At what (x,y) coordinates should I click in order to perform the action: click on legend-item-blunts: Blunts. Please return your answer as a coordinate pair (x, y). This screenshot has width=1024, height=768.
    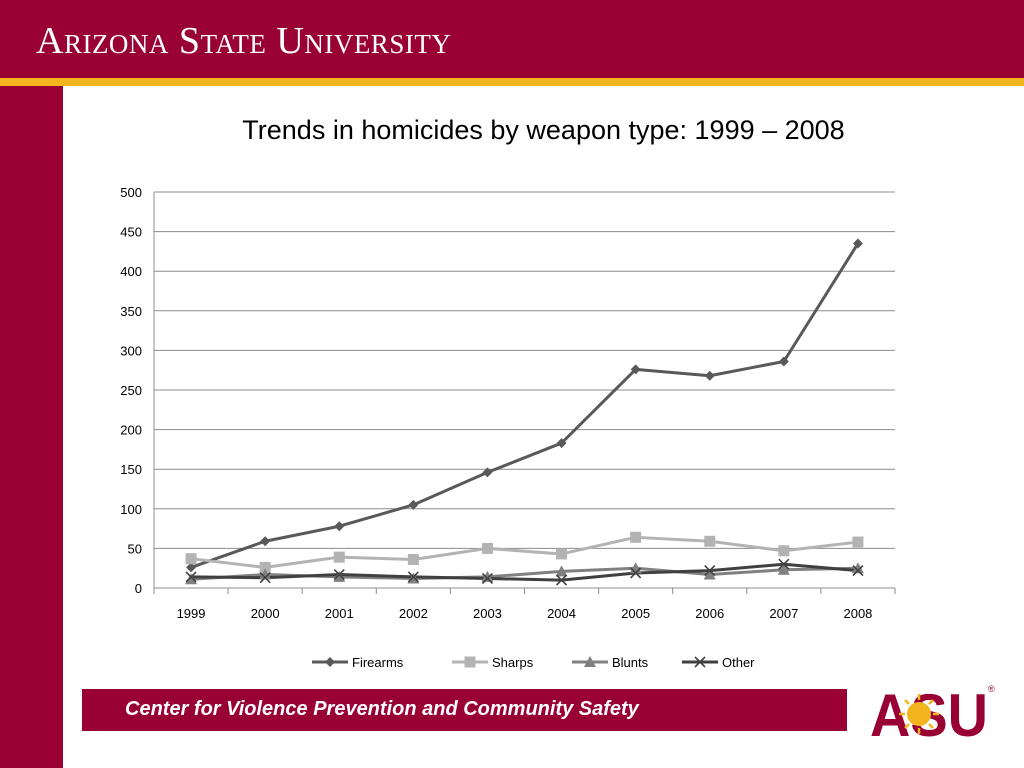
    Looking at the image, I should click on (610, 662).